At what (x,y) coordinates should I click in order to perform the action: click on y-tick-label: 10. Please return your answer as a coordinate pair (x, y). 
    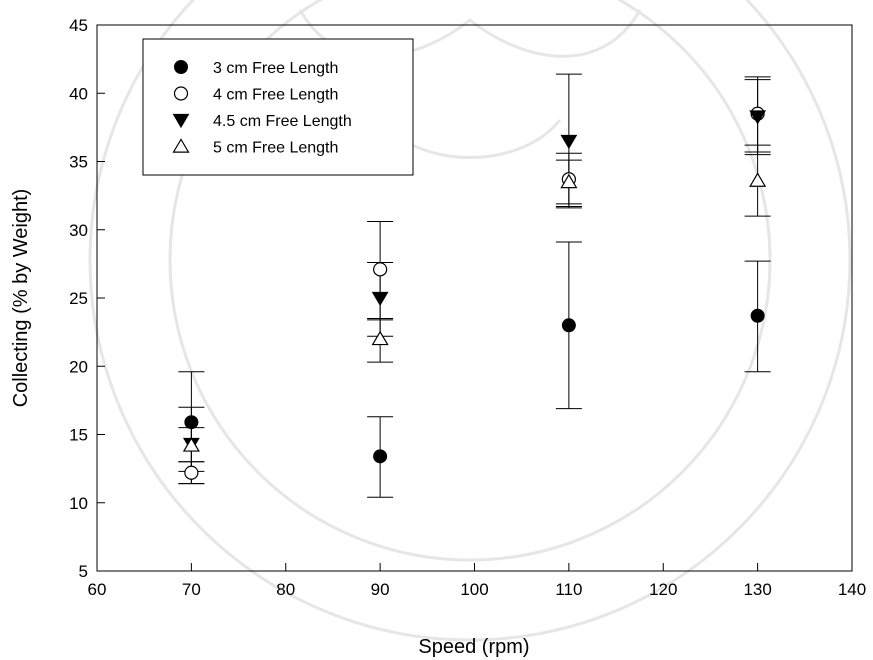
    Looking at the image, I should click on (78, 503).